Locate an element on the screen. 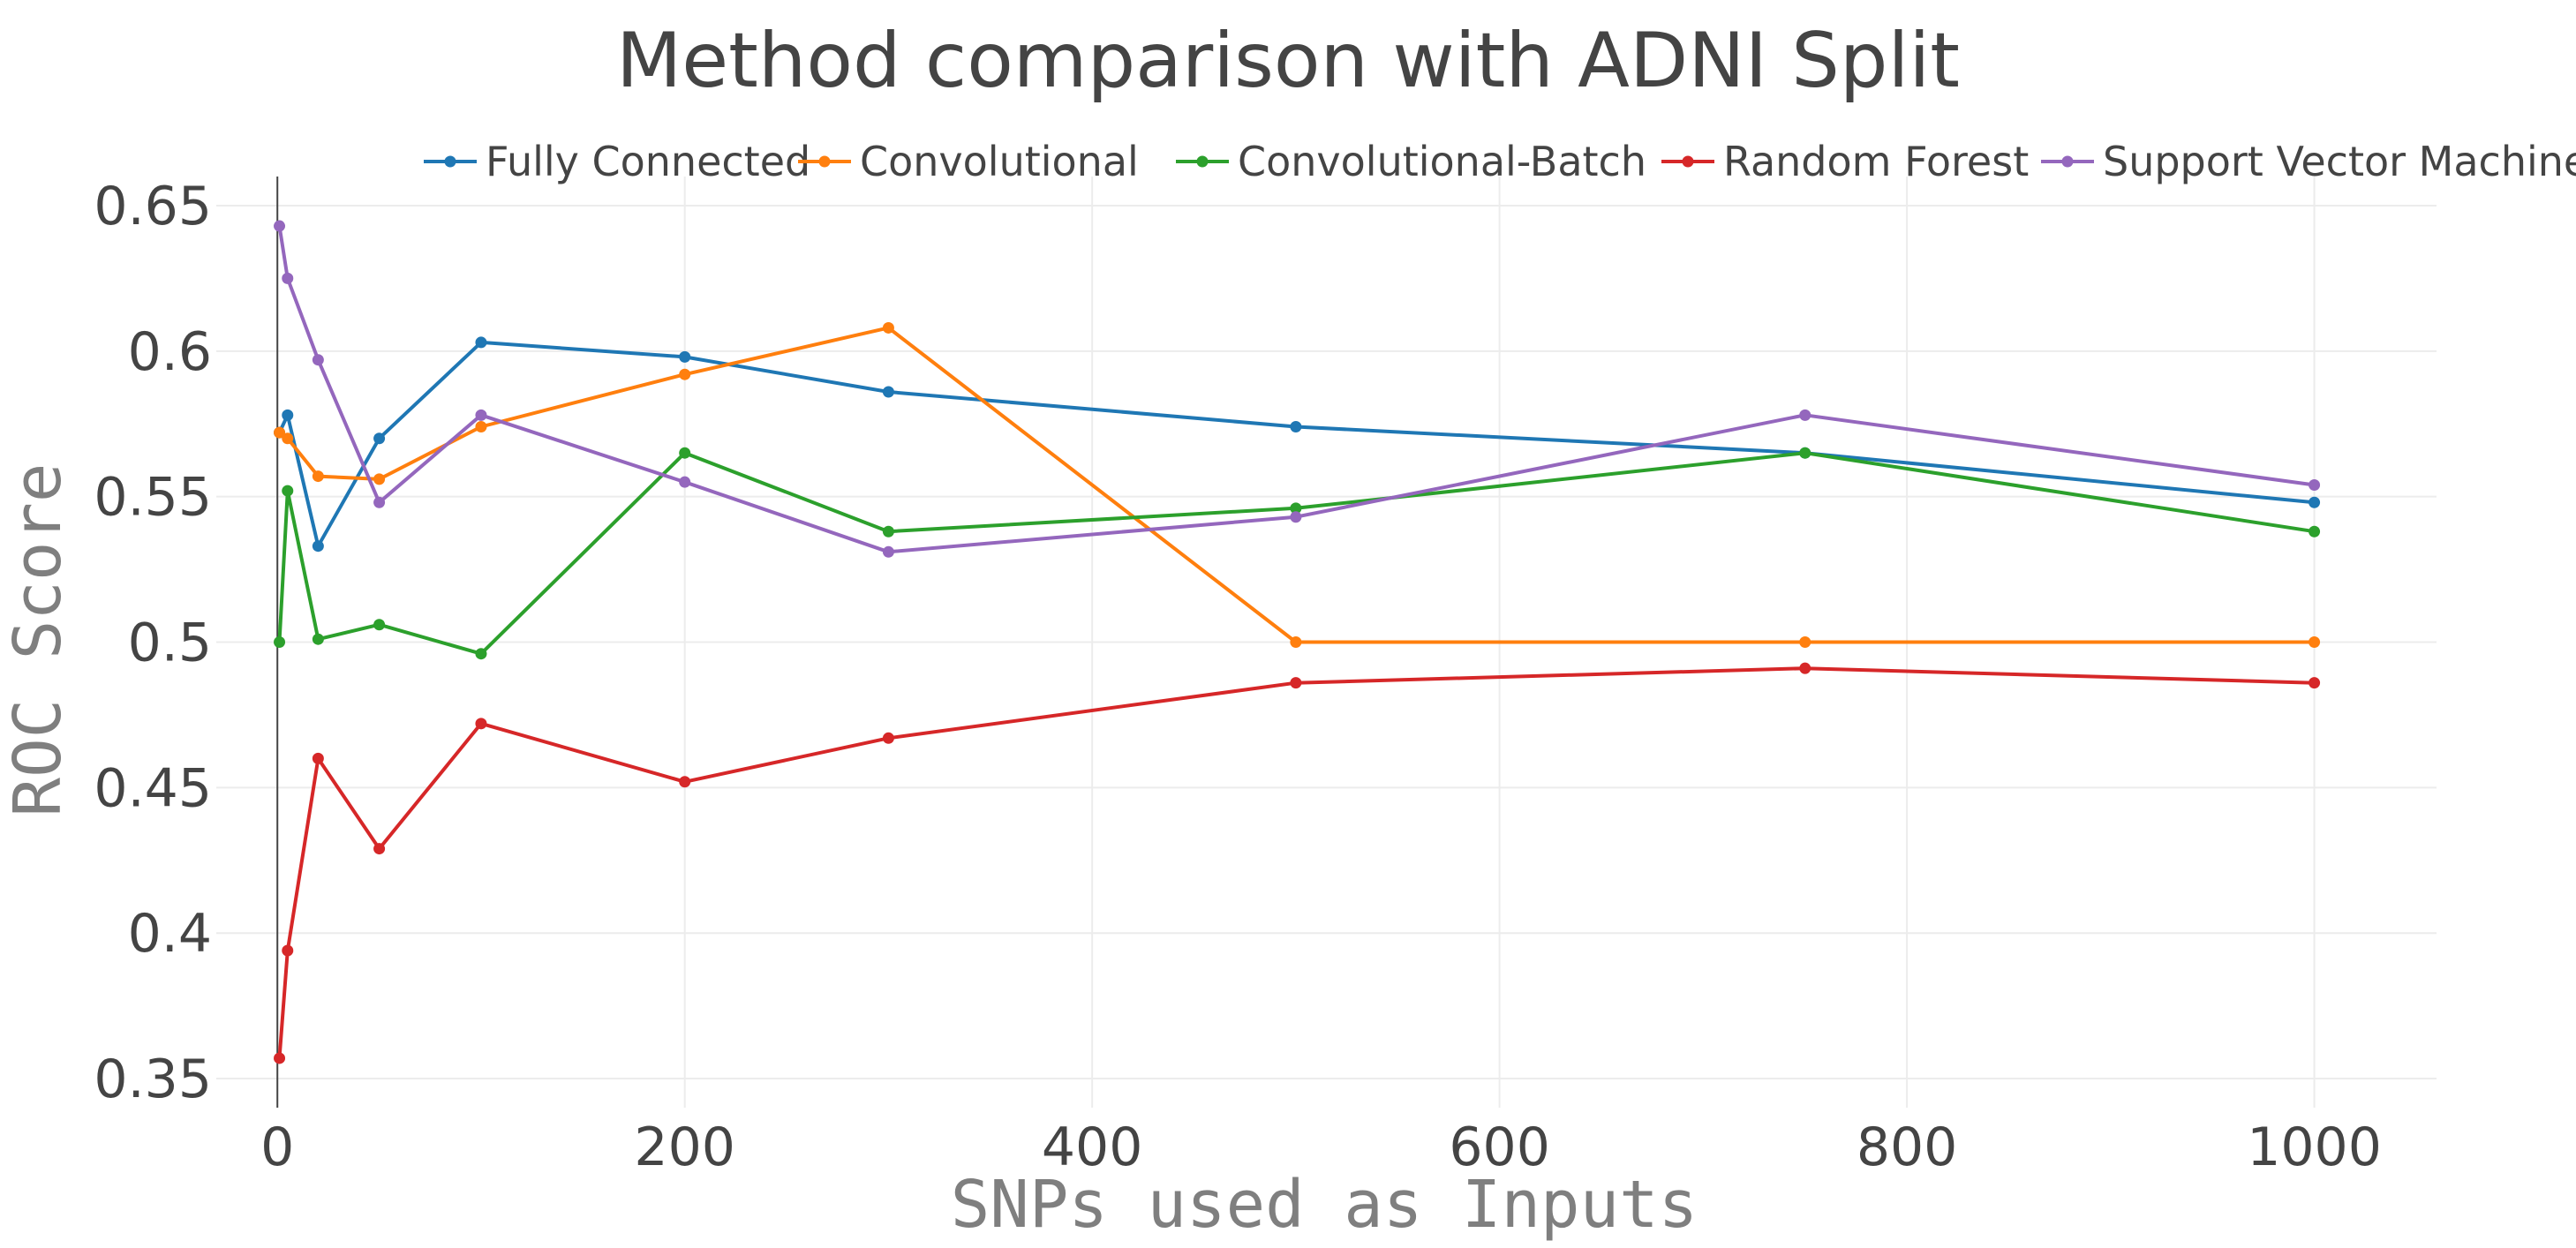 The height and width of the screenshot is (1248, 2576). y-tick-label: 0.45 is located at coordinates (153, 788).